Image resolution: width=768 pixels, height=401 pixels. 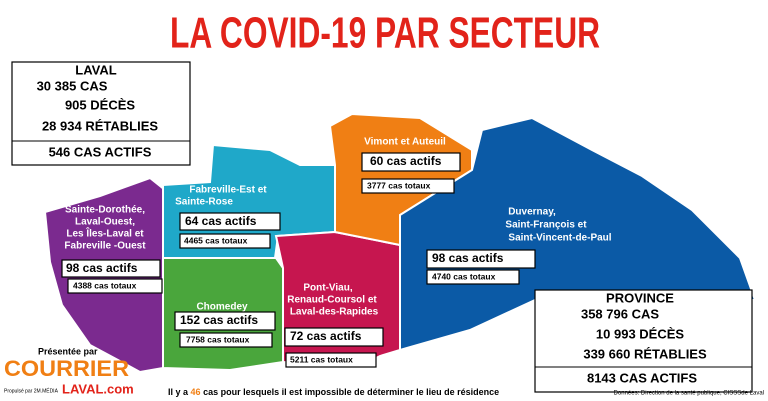 What do you see at coordinates (327, 288) in the screenshot?
I see `sector-name: Pont-Viau,` at bounding box center [327, 288].